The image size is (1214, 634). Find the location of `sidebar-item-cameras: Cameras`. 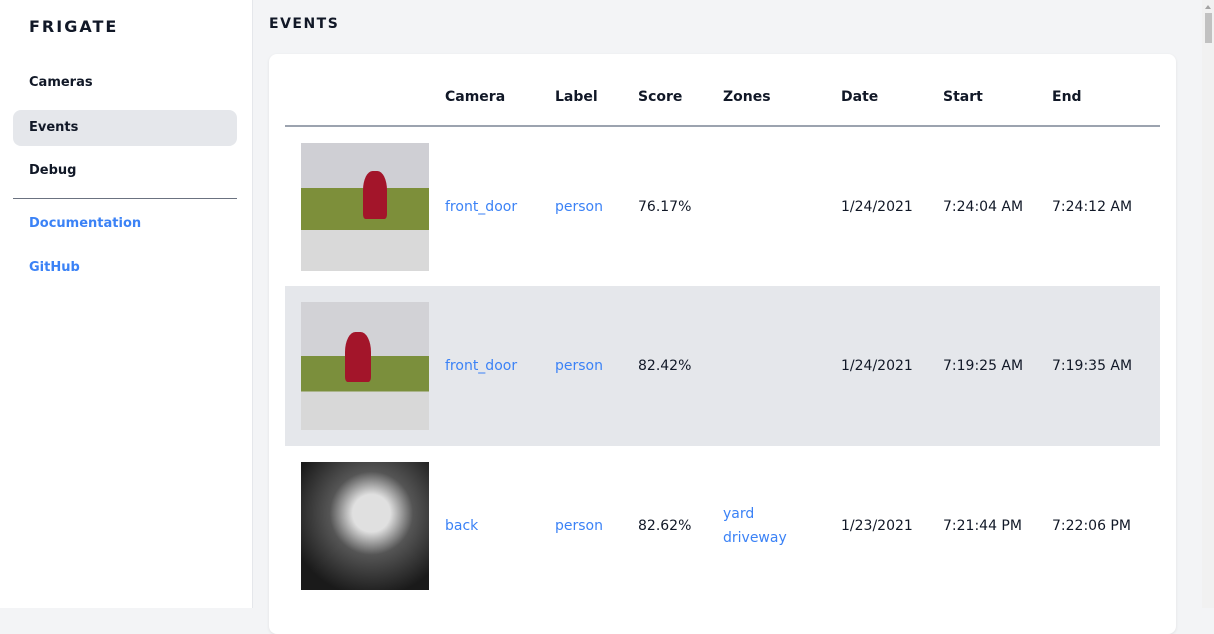

sidebar-item-cameras: Cameras is located at coordinates (61, 82).